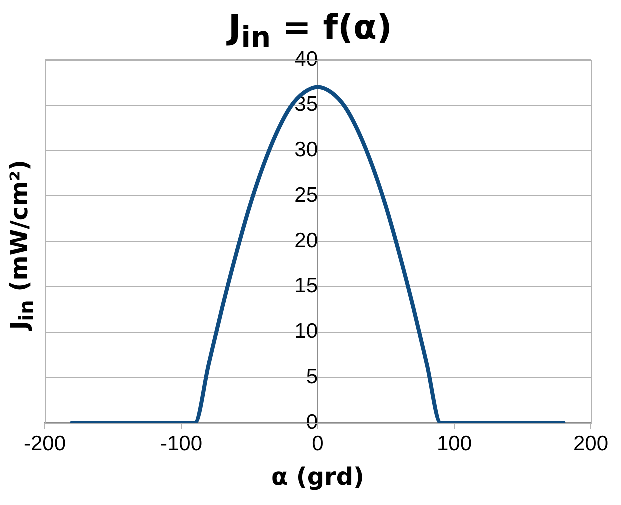 Image resolution: width=621 pixels, height=505 pixels. What do you see at coordinates (312, 376) in the screenshot?
I see `y-tick-label: 5` at bounding box center [312, 376].